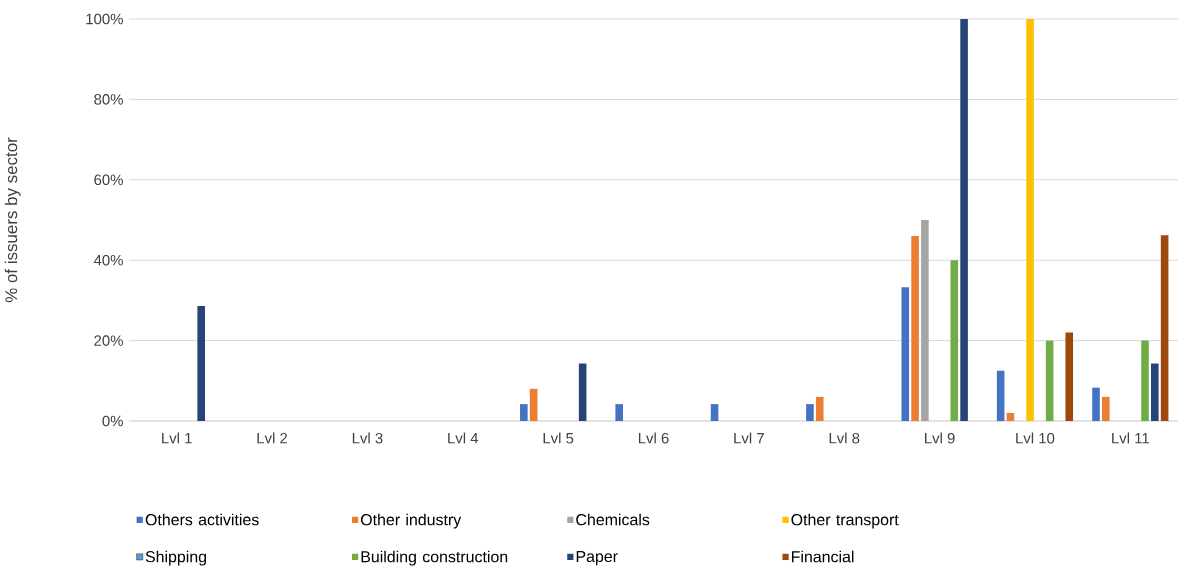 The image size is (1178, 580). Describe the element at coordinates (202, 519) in the screenshot. I see `legend-label: Others activities` at that location.